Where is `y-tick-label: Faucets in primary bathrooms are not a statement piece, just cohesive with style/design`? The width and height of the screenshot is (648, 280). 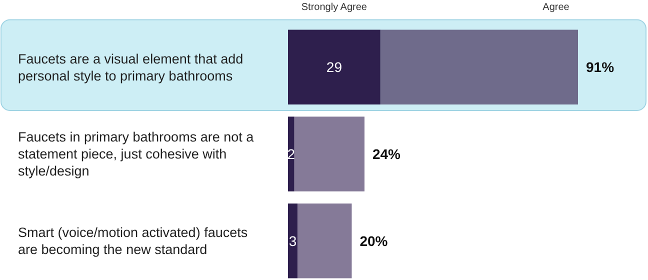 y-tick-label: Faucets in primary bathrooms are not a statement piece, just cohesive with style/design is located at coordinates (136, 154).